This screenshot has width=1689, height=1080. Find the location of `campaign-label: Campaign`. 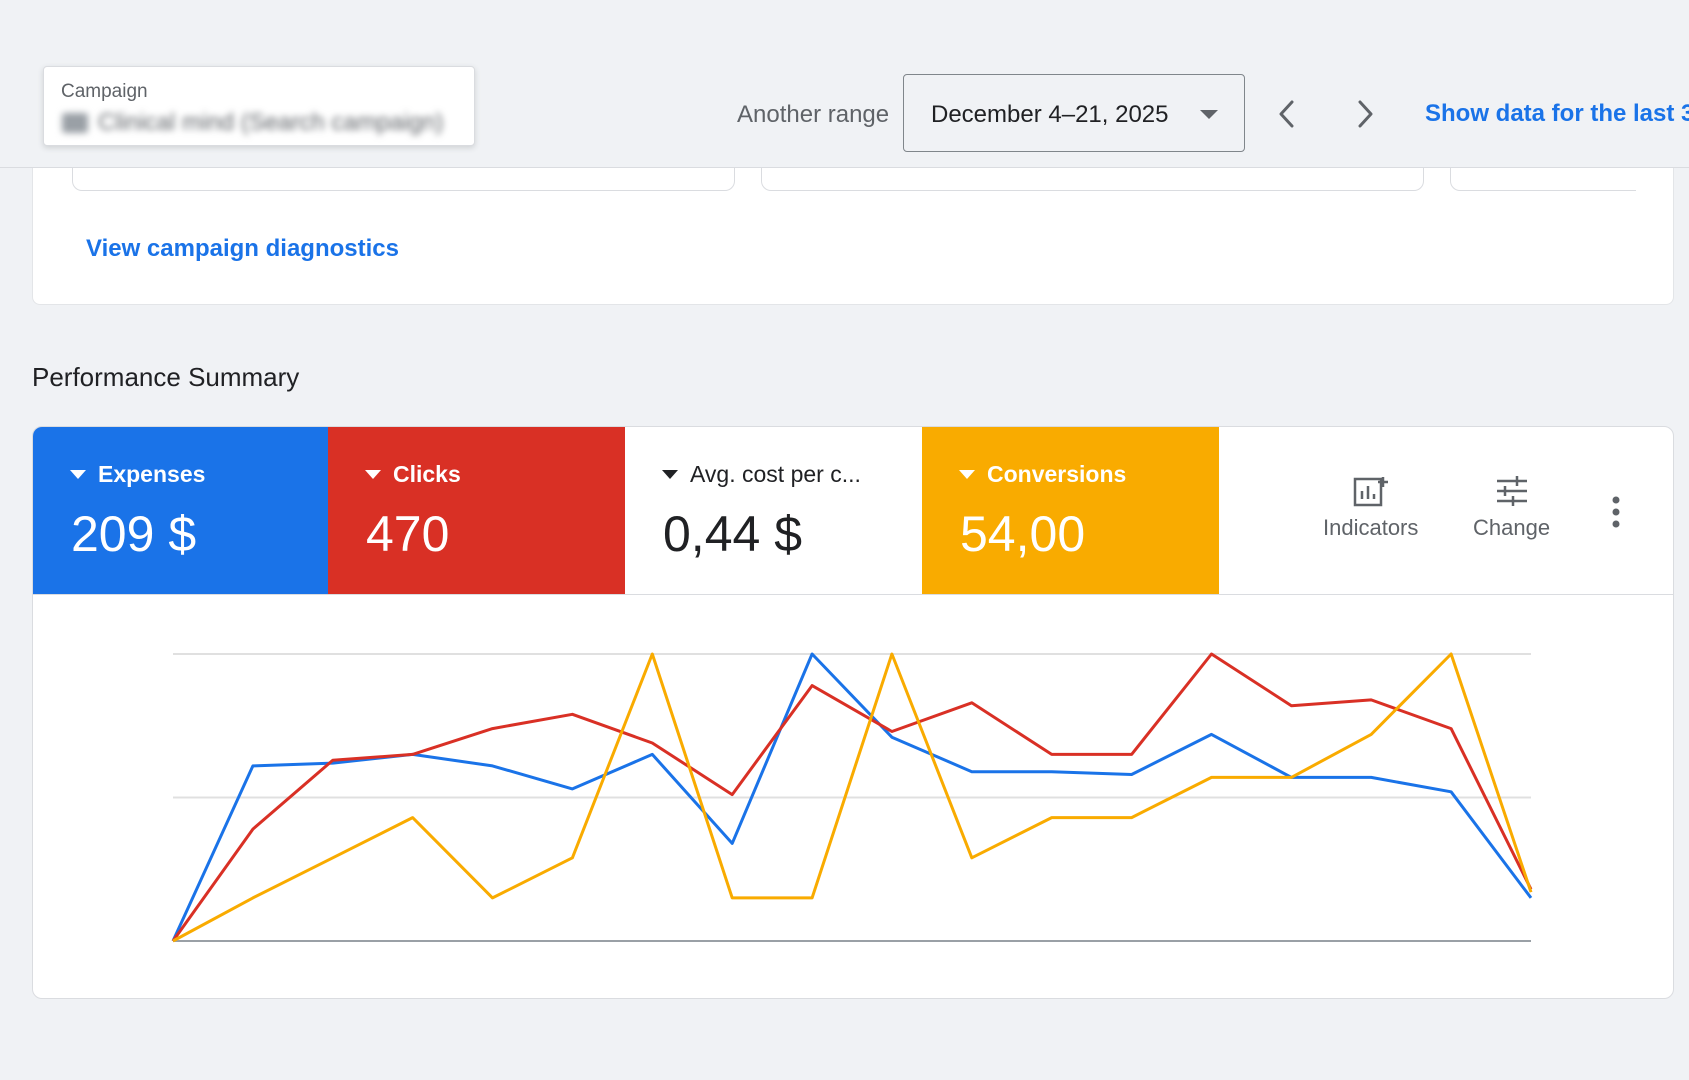

campaign-label: Campaign is located at coordinates (104, 91).